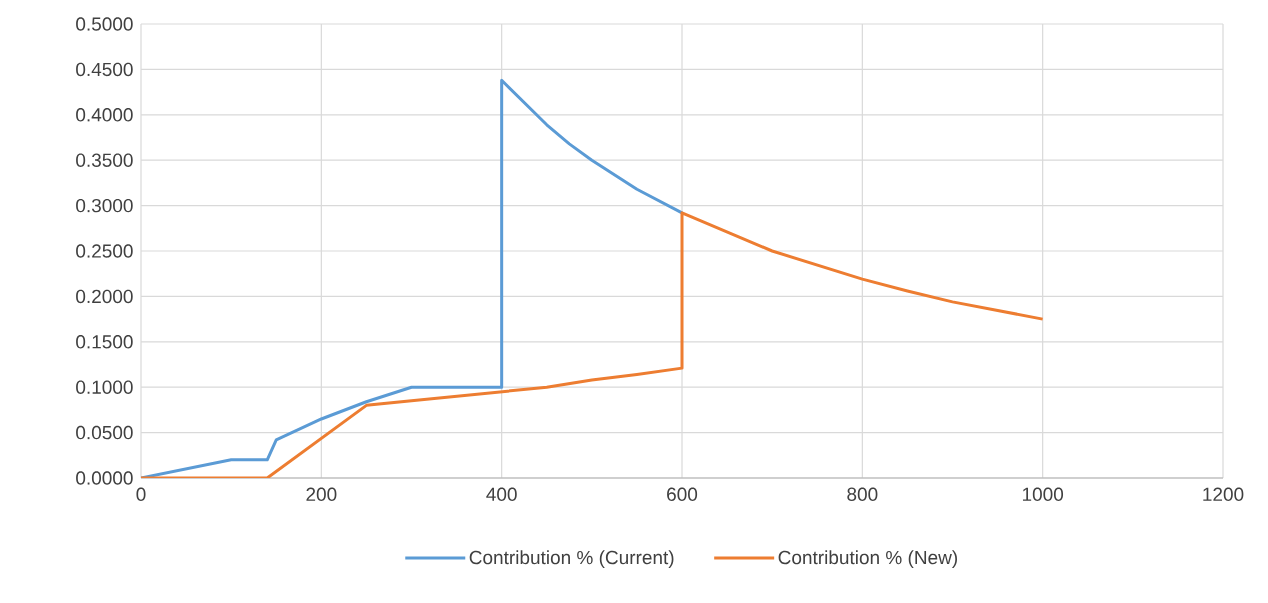 This screenshot has height=603, width=1268. I want to click on y-tick-label: 0.3000, so click(104, 205).